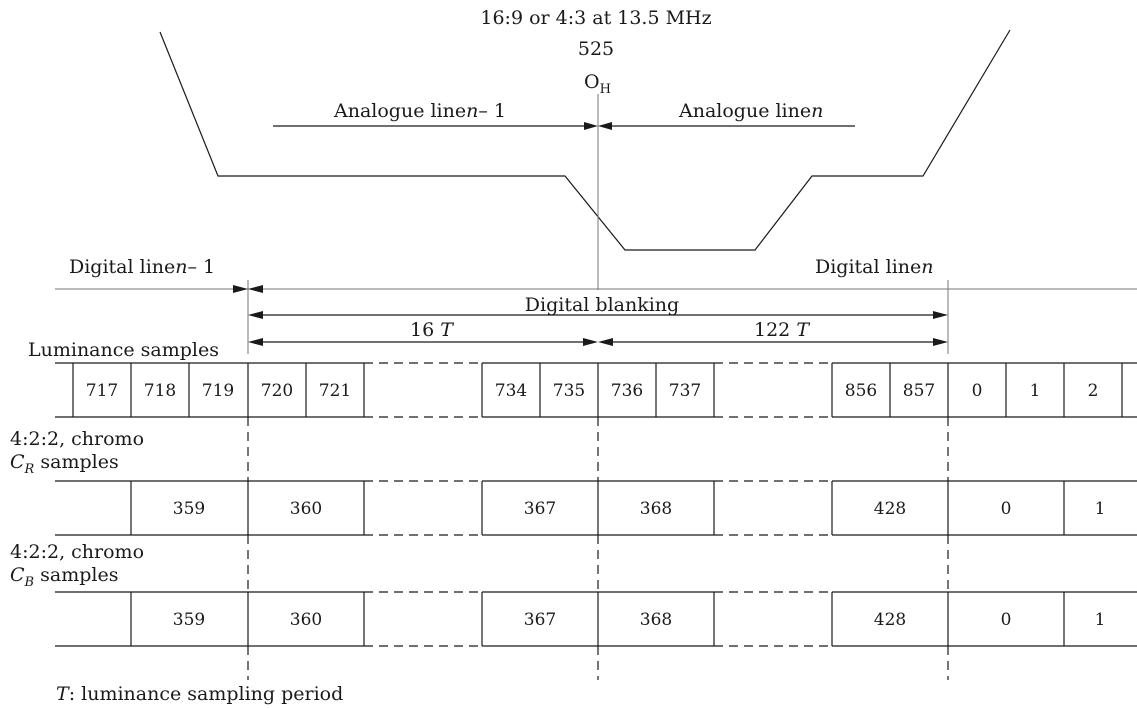 The width and height of the screenshot is (1137, 708). What do you see at coordinates (306, 620) in the screenshot?
I see `cb-sample: 360` at bounding box center [306, 620].